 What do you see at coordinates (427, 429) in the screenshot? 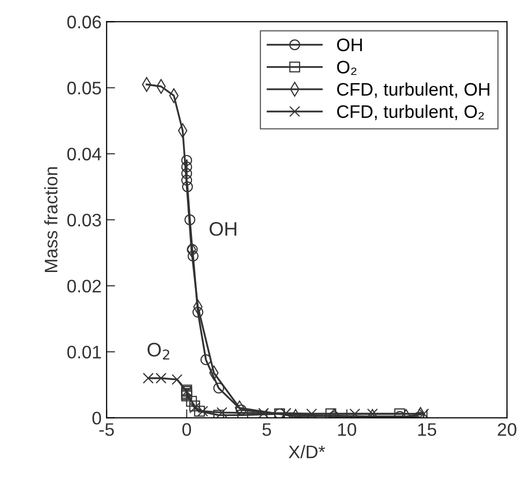
I see `x-tick-label: 15` at bounding box center [427, 429].